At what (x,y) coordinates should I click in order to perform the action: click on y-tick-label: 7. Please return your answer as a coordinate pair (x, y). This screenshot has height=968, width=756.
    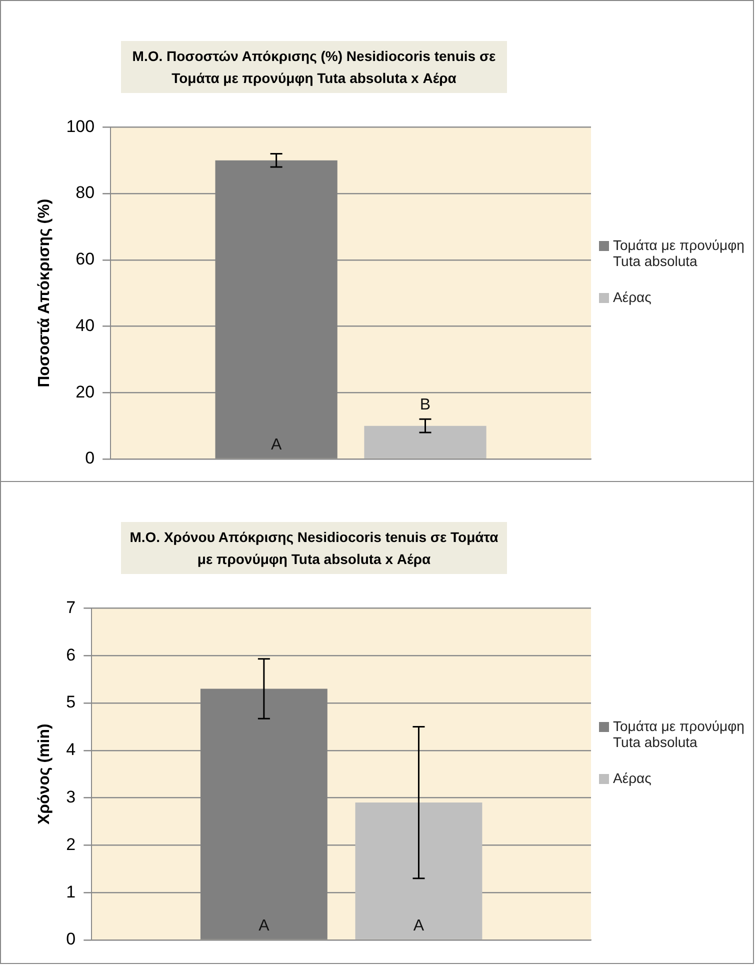
    Looking at the image, I should click on (71, 607).